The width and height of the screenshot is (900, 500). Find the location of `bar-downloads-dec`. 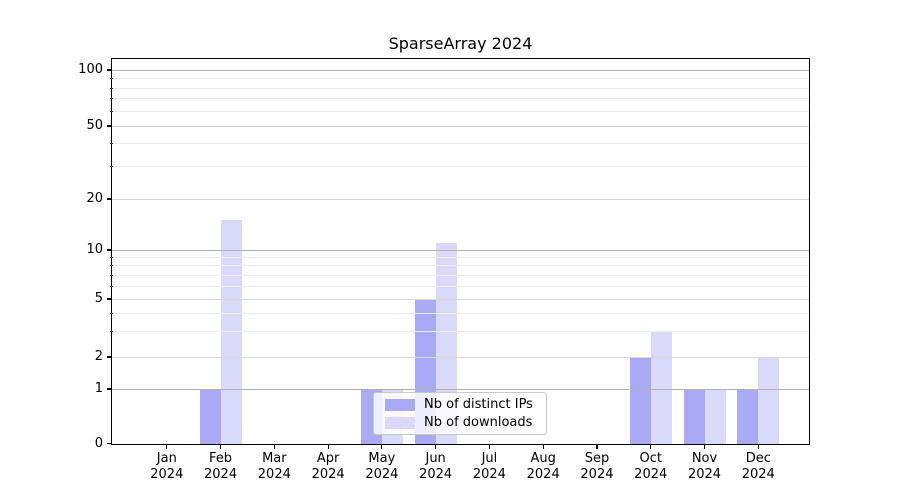

bar-downloads-dec is located at coordinates (769, 400).